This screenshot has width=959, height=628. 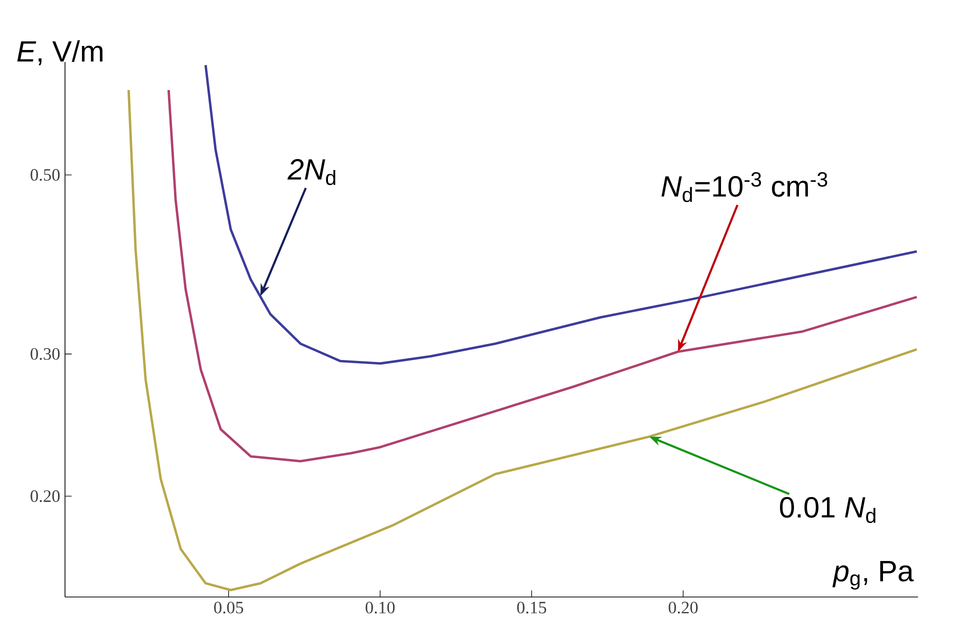 I want to click on annotation: 2N$_{d}$, so click(x=311, y=172).